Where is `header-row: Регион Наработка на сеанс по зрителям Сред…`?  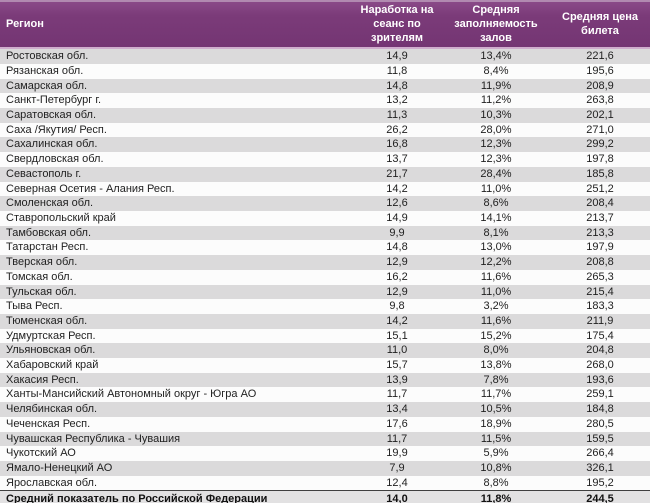 header-row: Регион Наработка на сеанс по зрителям Сред… is located at coordinates (325, 25).